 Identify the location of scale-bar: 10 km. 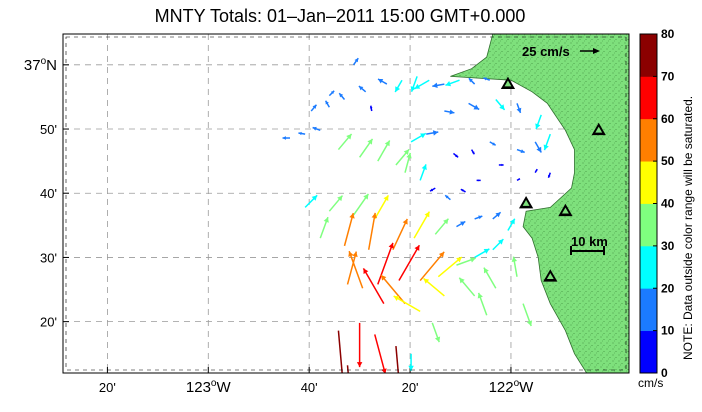
(589, 244).